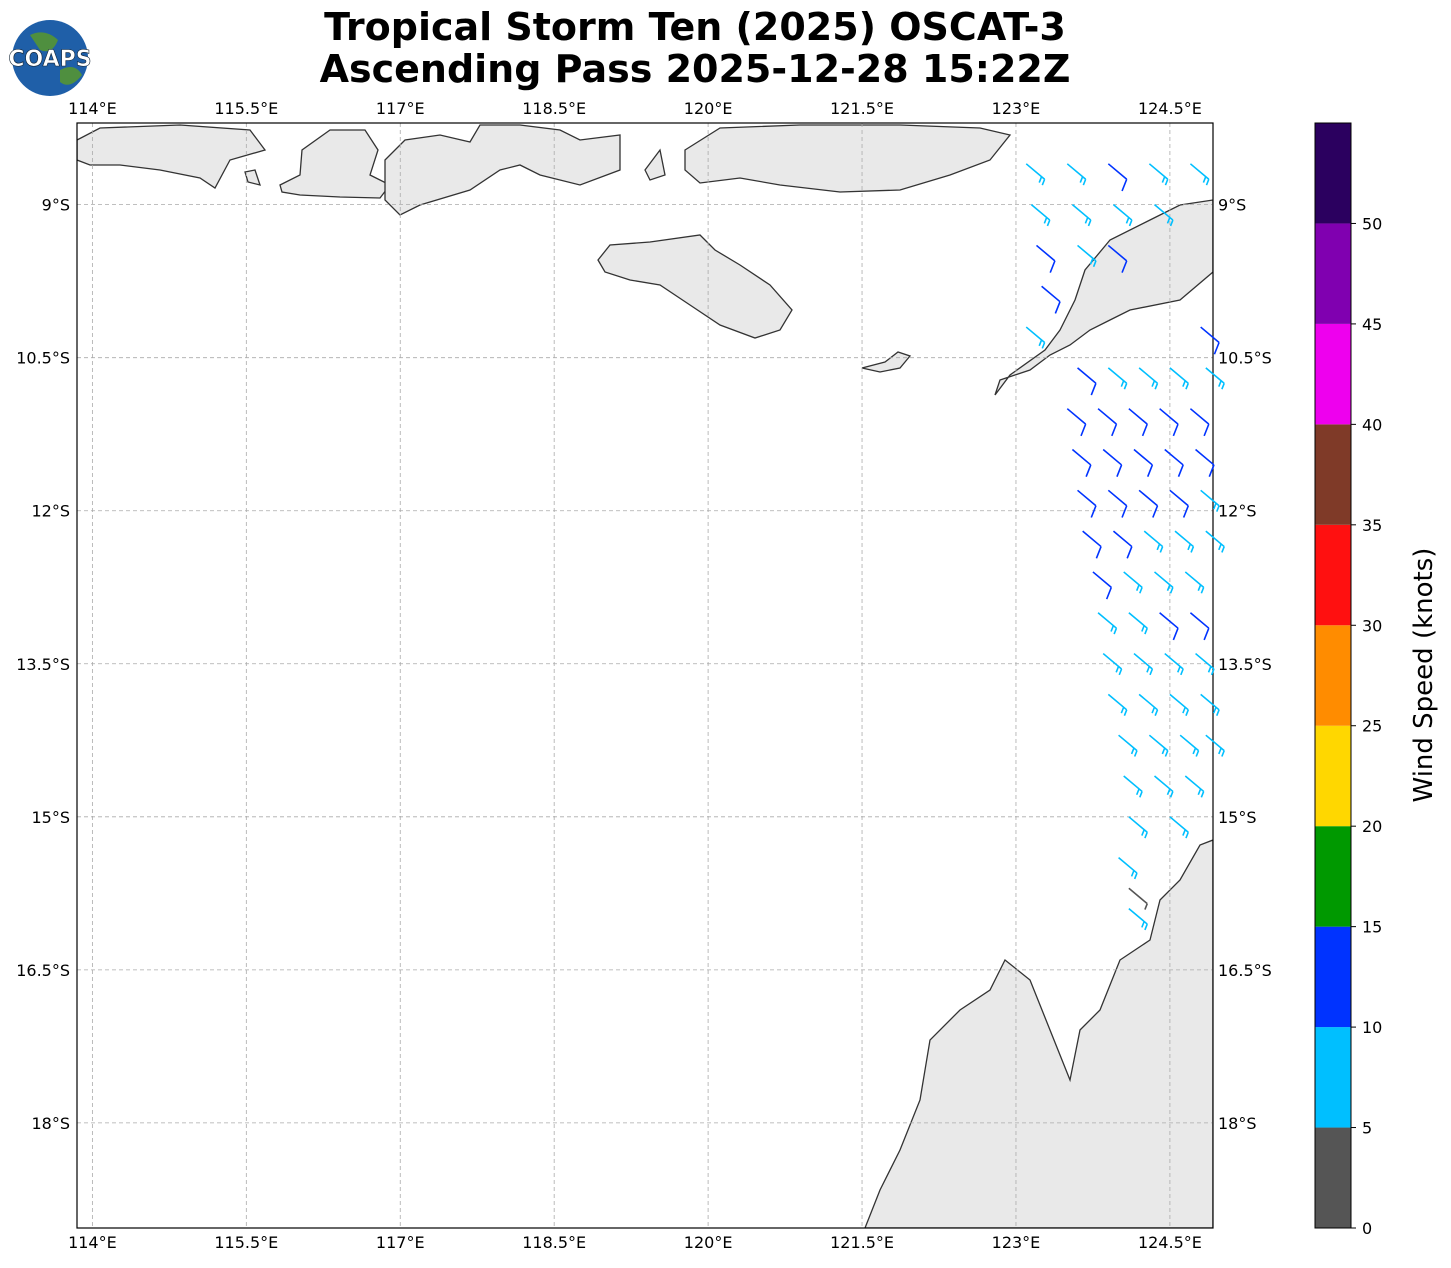 This screenshot has height=1268, width=1451. What do you see at coordinates (1372, 927) in the screenshot?
I see `colorbar-tick-label: 15` at bounding box center [1372, 927].